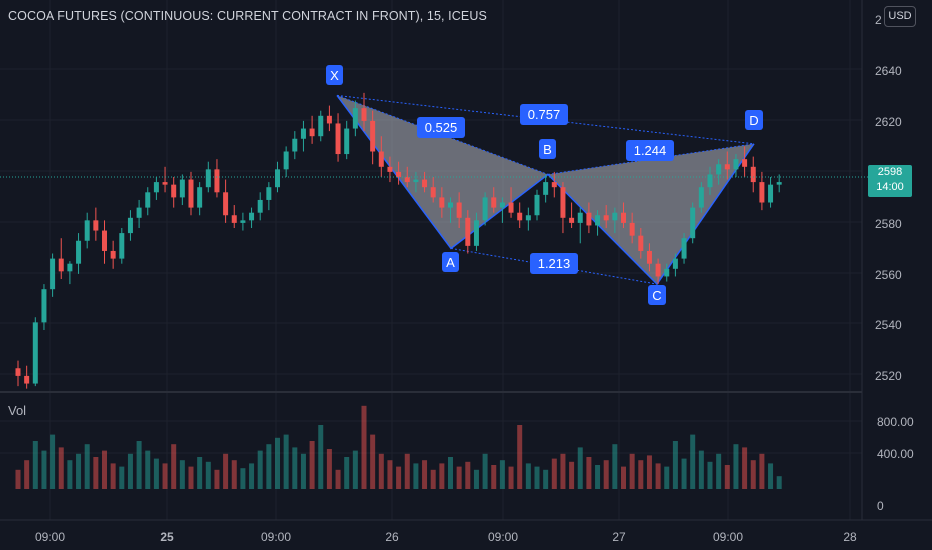 This screenshot has height=550, width=932. What do you see at coordinates (441, 127) in the screenshot?
I see `ratio-label-xb: 0.525` at bounding box center [441, 127].